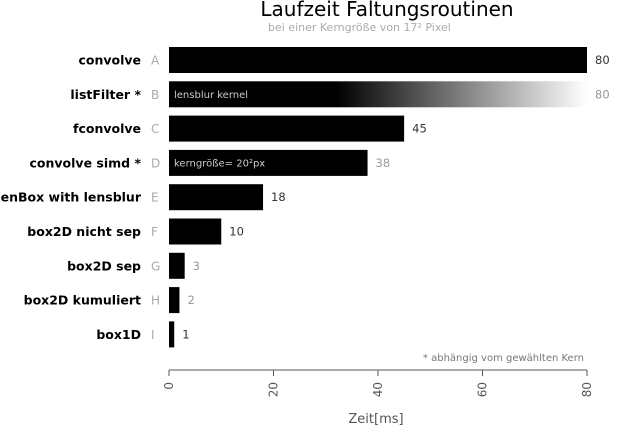  What do you see at coordinates (104, 265) in the screenshot?
I see `category-label: box2D sep` at bounding box center [104, 265].